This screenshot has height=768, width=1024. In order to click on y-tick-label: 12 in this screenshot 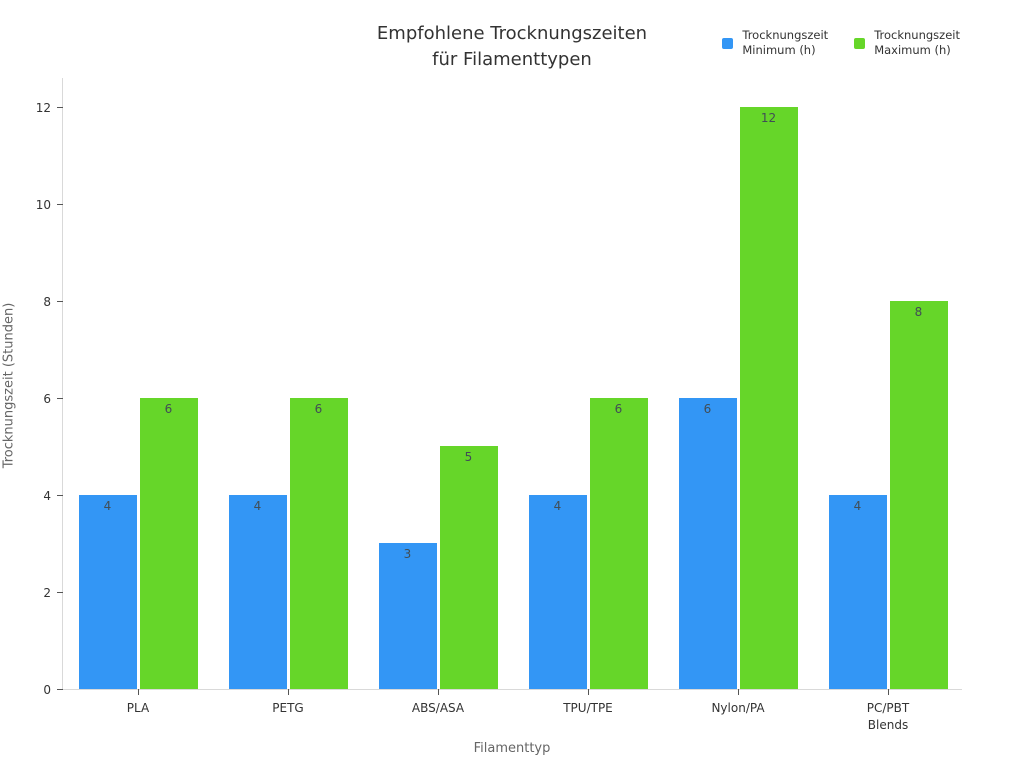, I will do `click(43, 108)`.